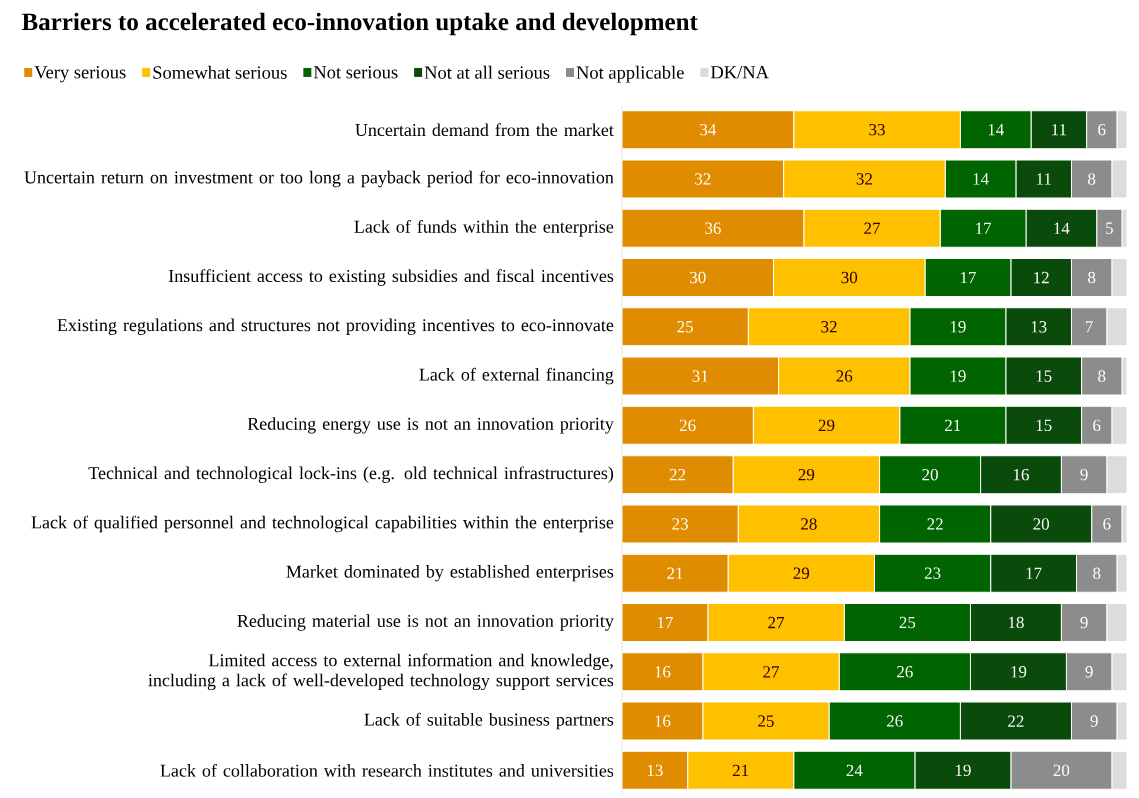 The image size is (1139, 798). I want to click on data-label: 34, so click(708, 129).